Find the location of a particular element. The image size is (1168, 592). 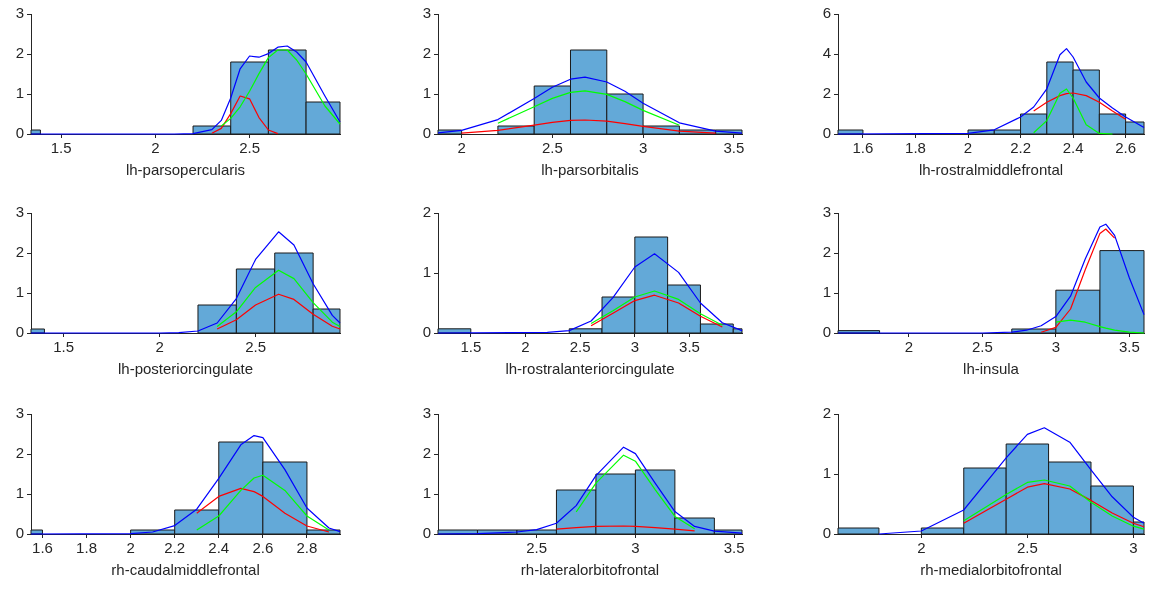

x-axis-title: lh-parsorbitalis is located at coordinates (590, 170).